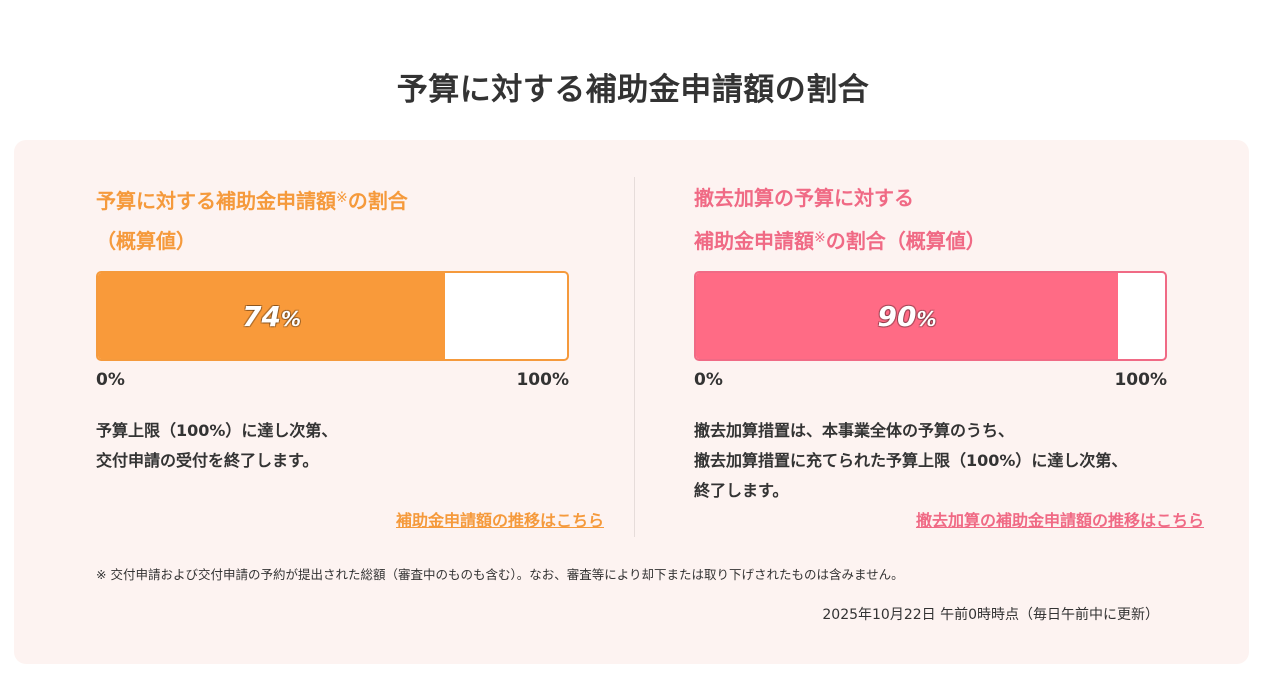 The height and width of the screenshot is (673, 1266). What do you see at coordinates (499, 520) in the screenshot?
I see `application-trend-link: 補助金申請額の推移はこちら` at bounding box center [499, 520].